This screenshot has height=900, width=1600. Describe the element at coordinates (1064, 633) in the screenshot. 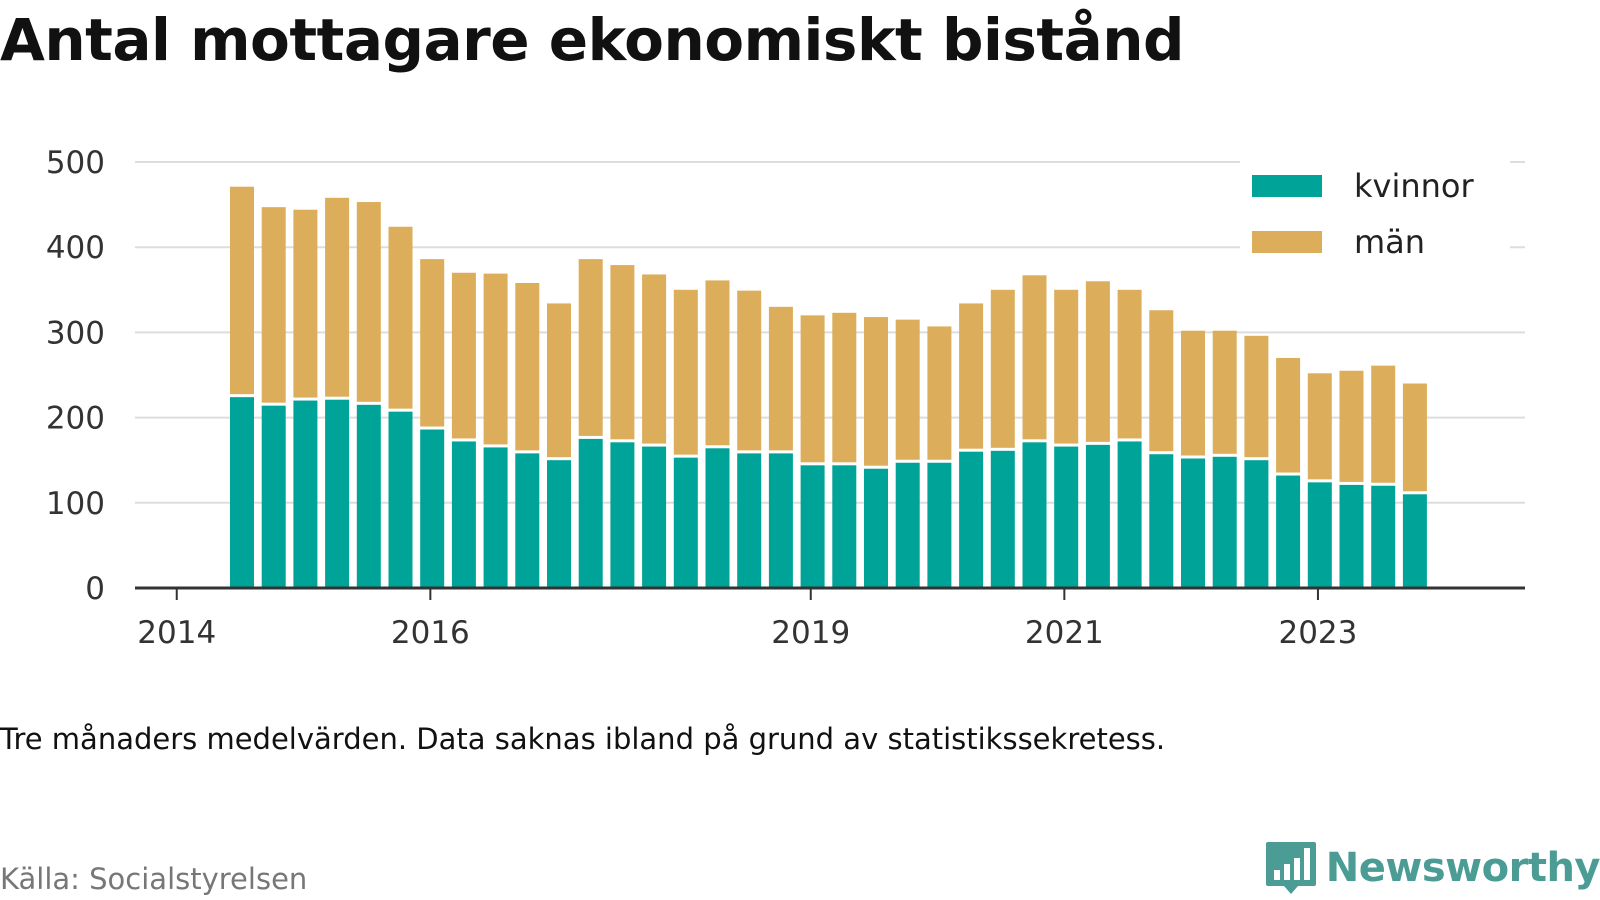

I see `x-tick-label: 2021` at that location.